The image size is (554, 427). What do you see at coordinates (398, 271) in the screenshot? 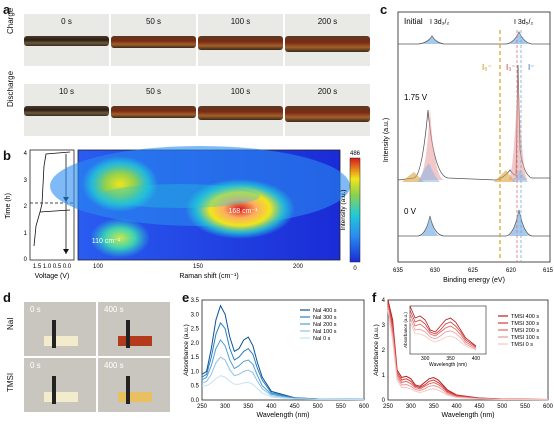
I see `svg-text: 635` at bounding box center [398, 271].